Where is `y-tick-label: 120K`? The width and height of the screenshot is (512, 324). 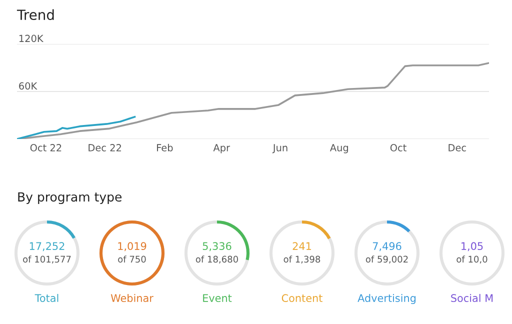
y-tick-label: 120K is located at coordinates (31, 38).